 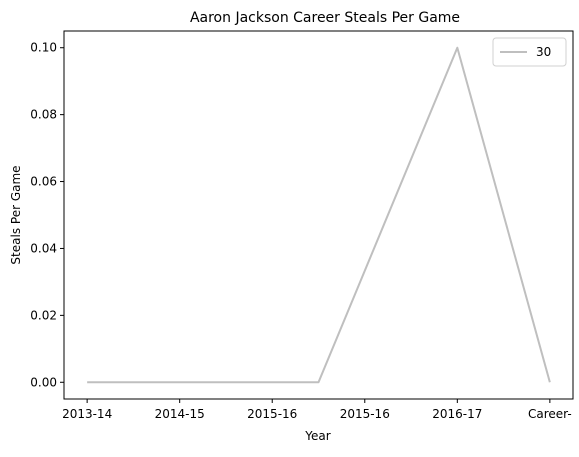 What do you see at coordinates (550, 414) in the screenshot?
I see `x-tick-label-5: Career-` at bounding box center [550, 414].